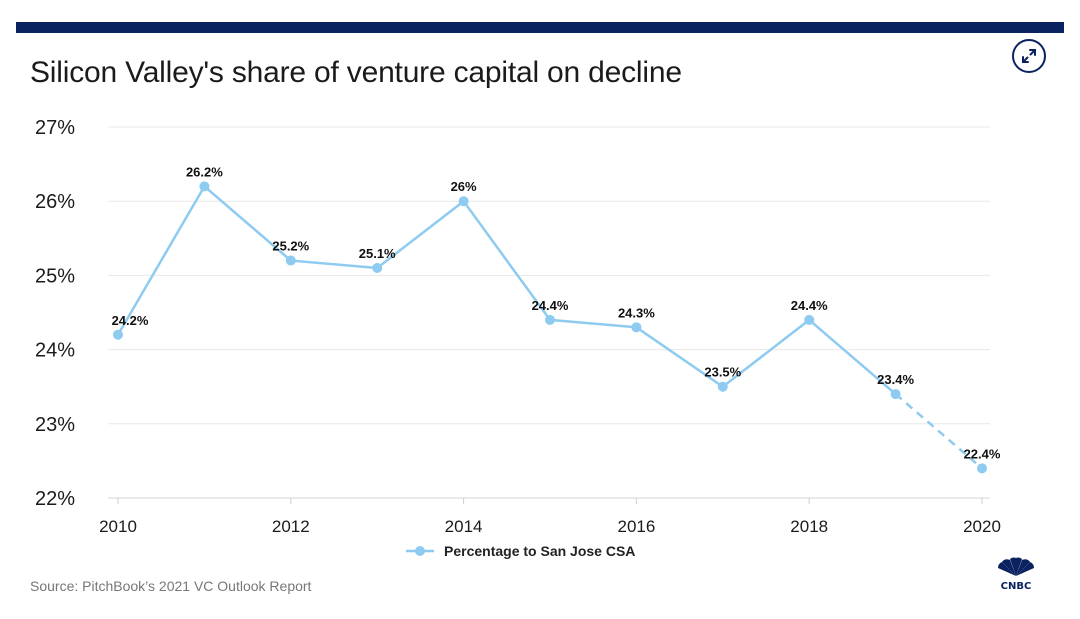 This screenshot has width=1080, height=619. Describe the element at coordinates (55, 128) in the screenshot. I see `y-tick-label: 27%` at that location.